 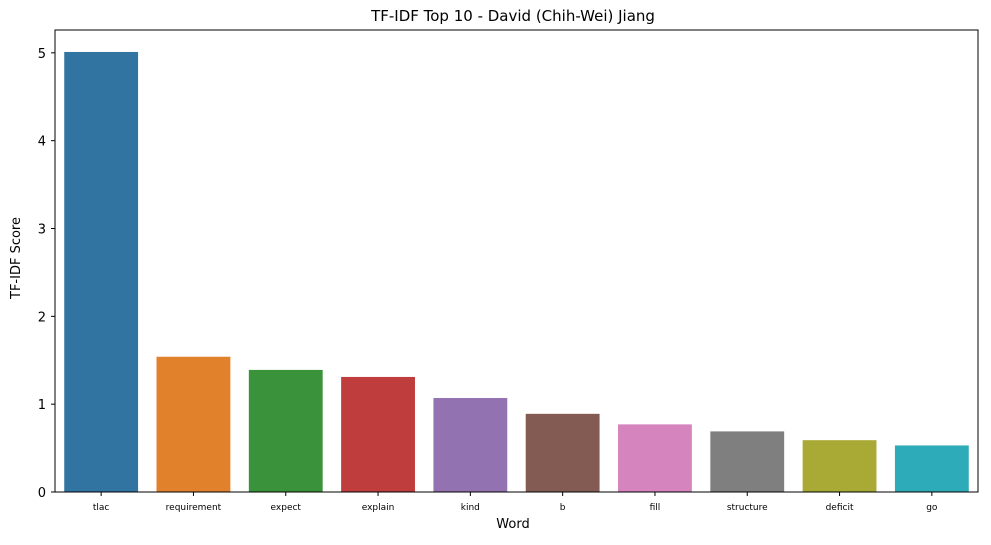 I want to click on bar-tlac, so click(x=101, y=271).